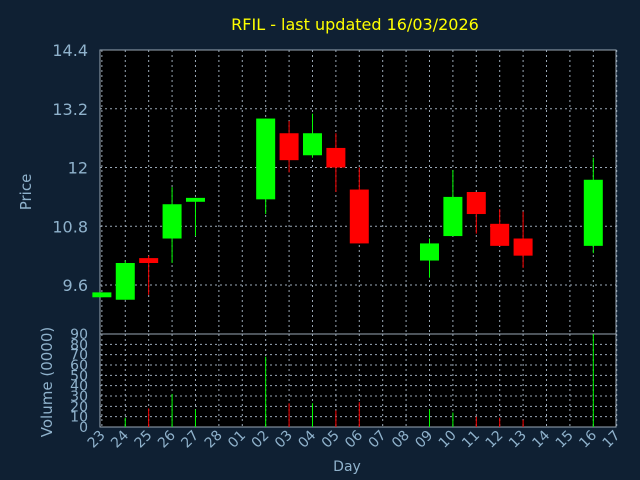  Describe the element at coordinates (378, 440) in the screenshot. I see `x-tick-label: 07` at that location.